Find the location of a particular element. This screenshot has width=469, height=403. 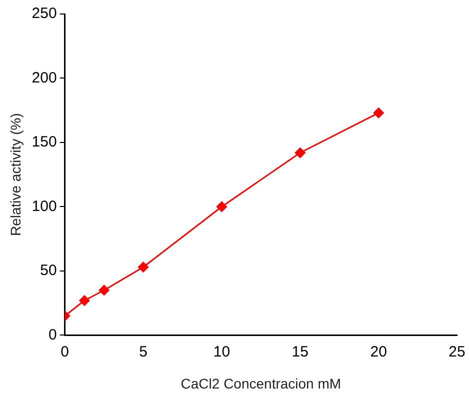

y-tick-label: 250 is located at coordinates (44, 13).